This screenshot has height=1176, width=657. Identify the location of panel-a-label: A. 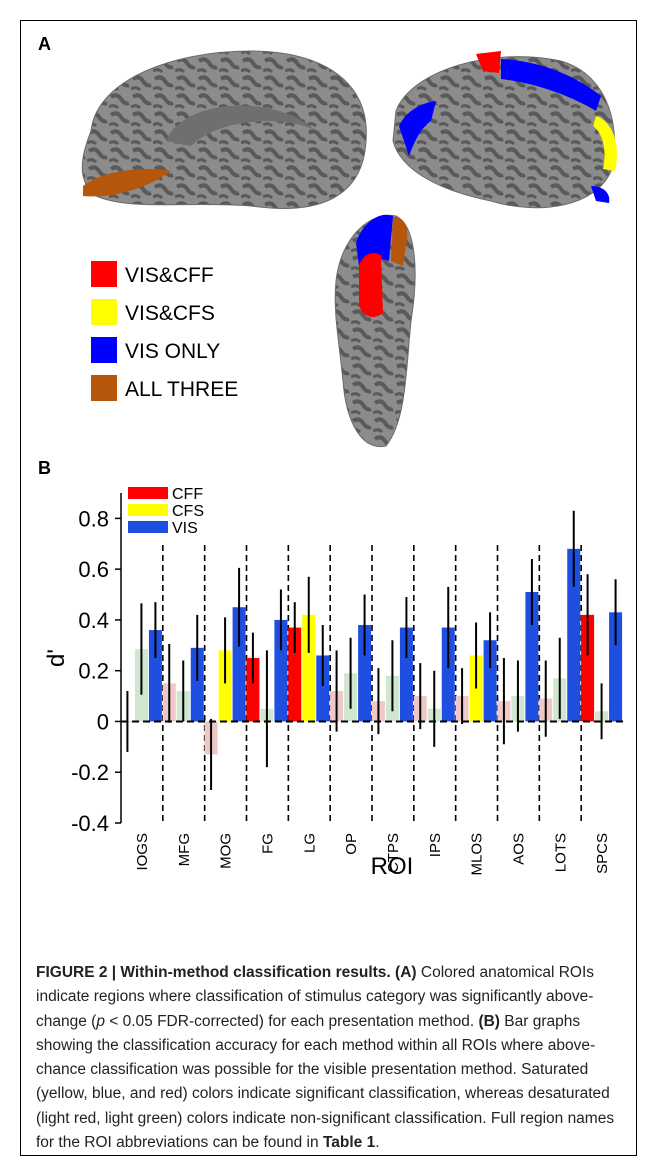
(44, 44).